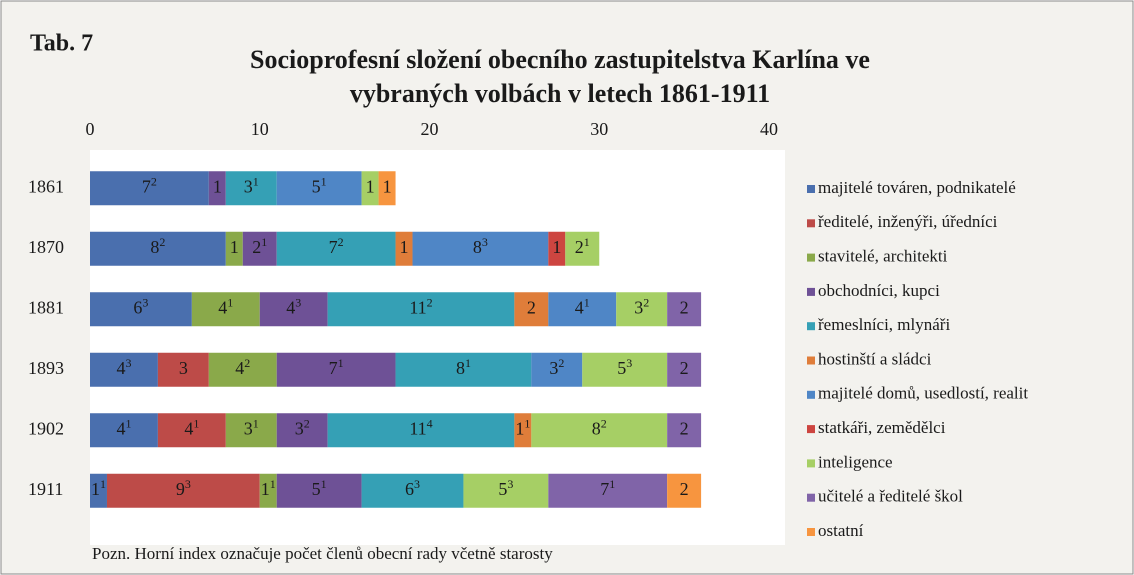  I want to click on data-label: 81, so click(463, 367).